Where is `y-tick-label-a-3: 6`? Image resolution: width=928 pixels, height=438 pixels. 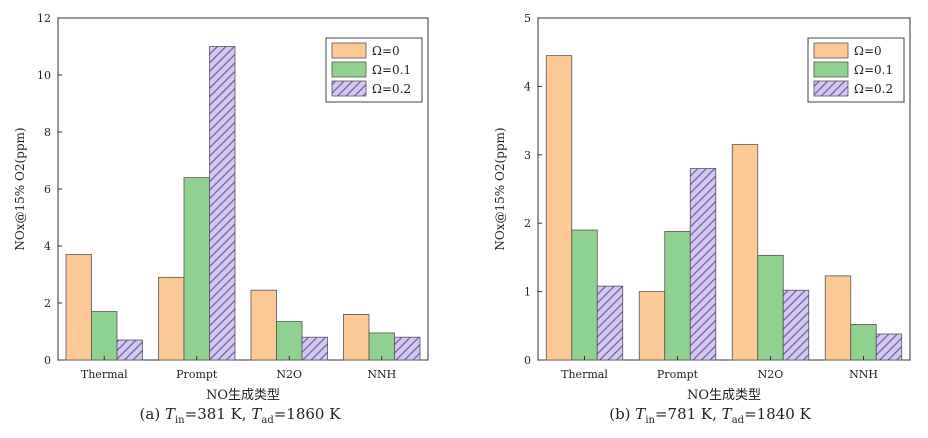 y-tick-label-a-3: 6 is located at coordinates (47, 189).